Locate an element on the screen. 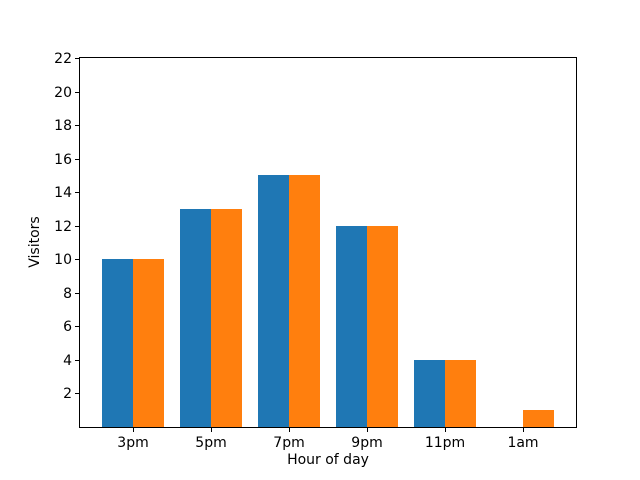 This screenshot has height=480, width=640. y-tick-label: 20 is located at coordinates (63, 93).